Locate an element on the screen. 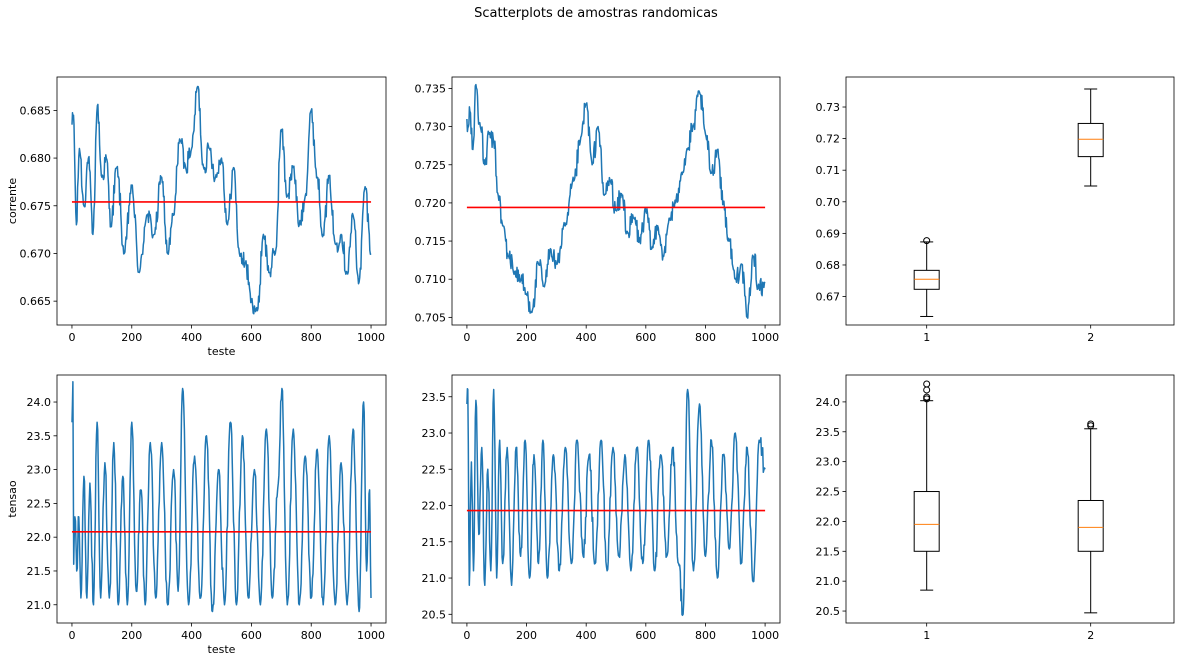 Image resolution: width=1180 pixels, height=660 pixels. y-tick-label: 0.670 is located at coordinates (36, 253).